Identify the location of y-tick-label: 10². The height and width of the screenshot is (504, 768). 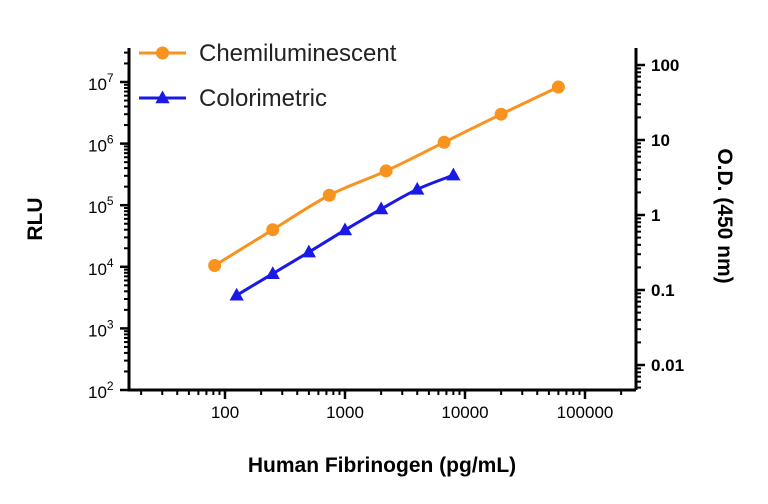
(101, 390).